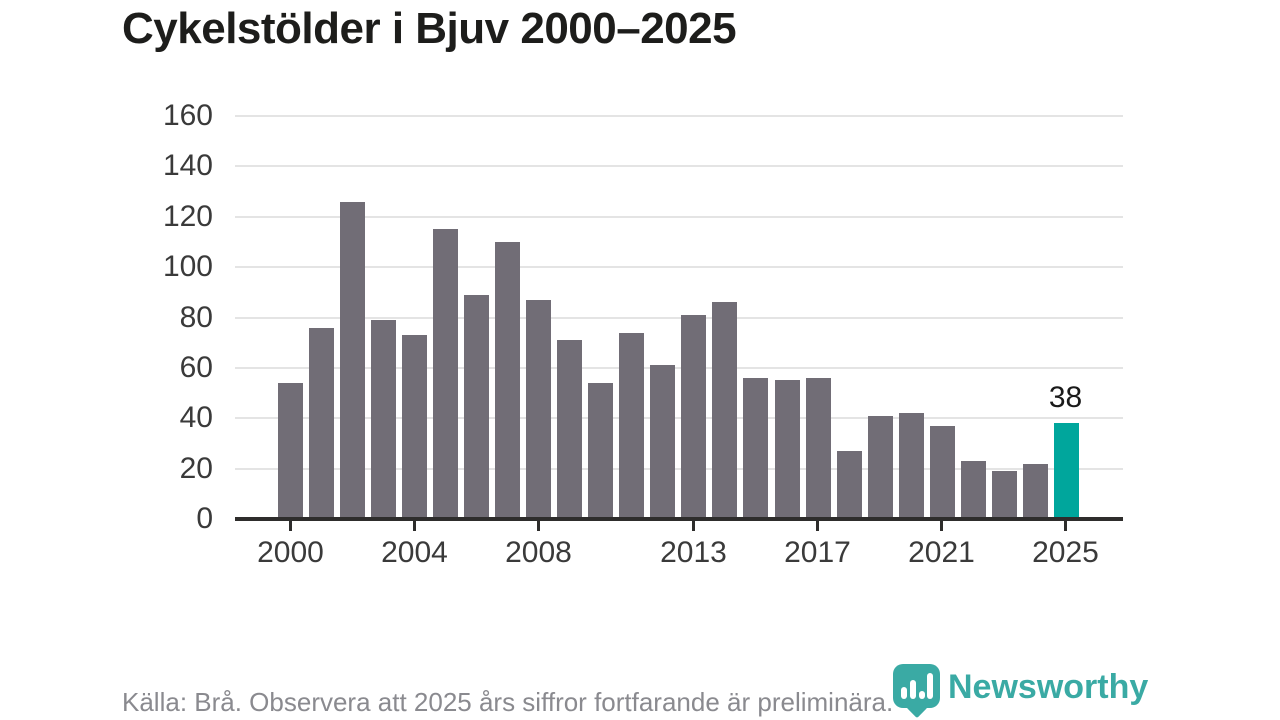  What do you see at coordinates (1066, 471) in the screenshot?
I see `bar-2025` at bounding box center [1066, 471].